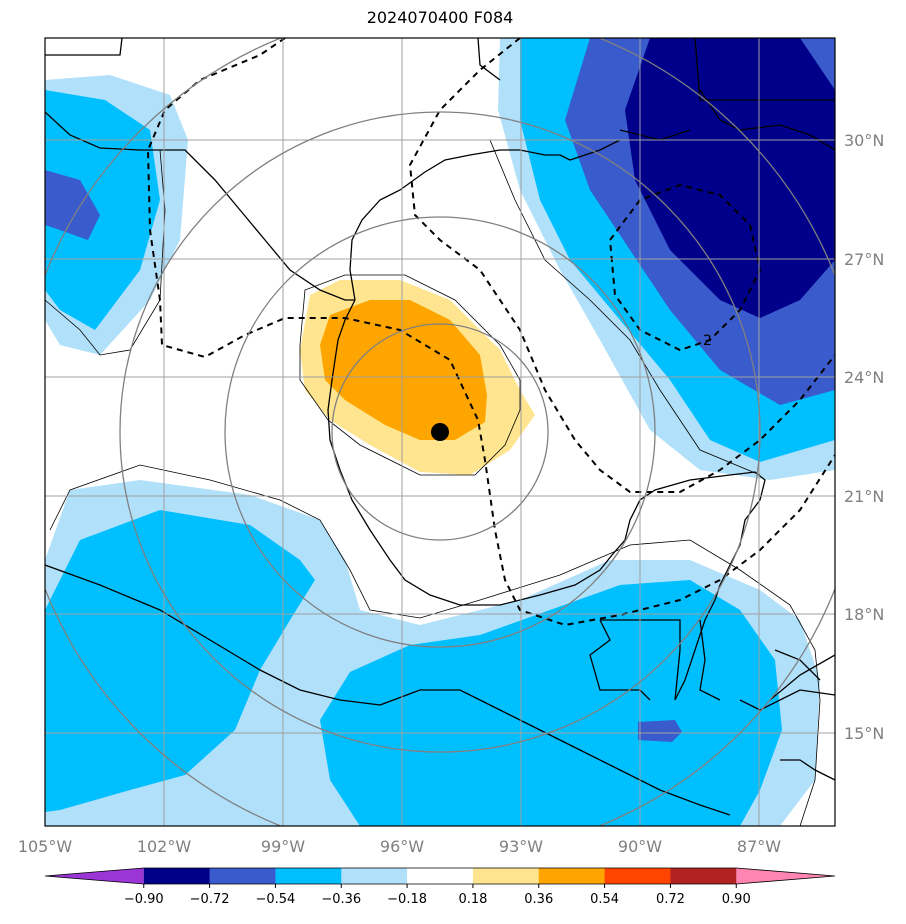 This screenshot has height=924, width=906. I want to click on colorbar-tick-label: −0.36, so click(341, 899).